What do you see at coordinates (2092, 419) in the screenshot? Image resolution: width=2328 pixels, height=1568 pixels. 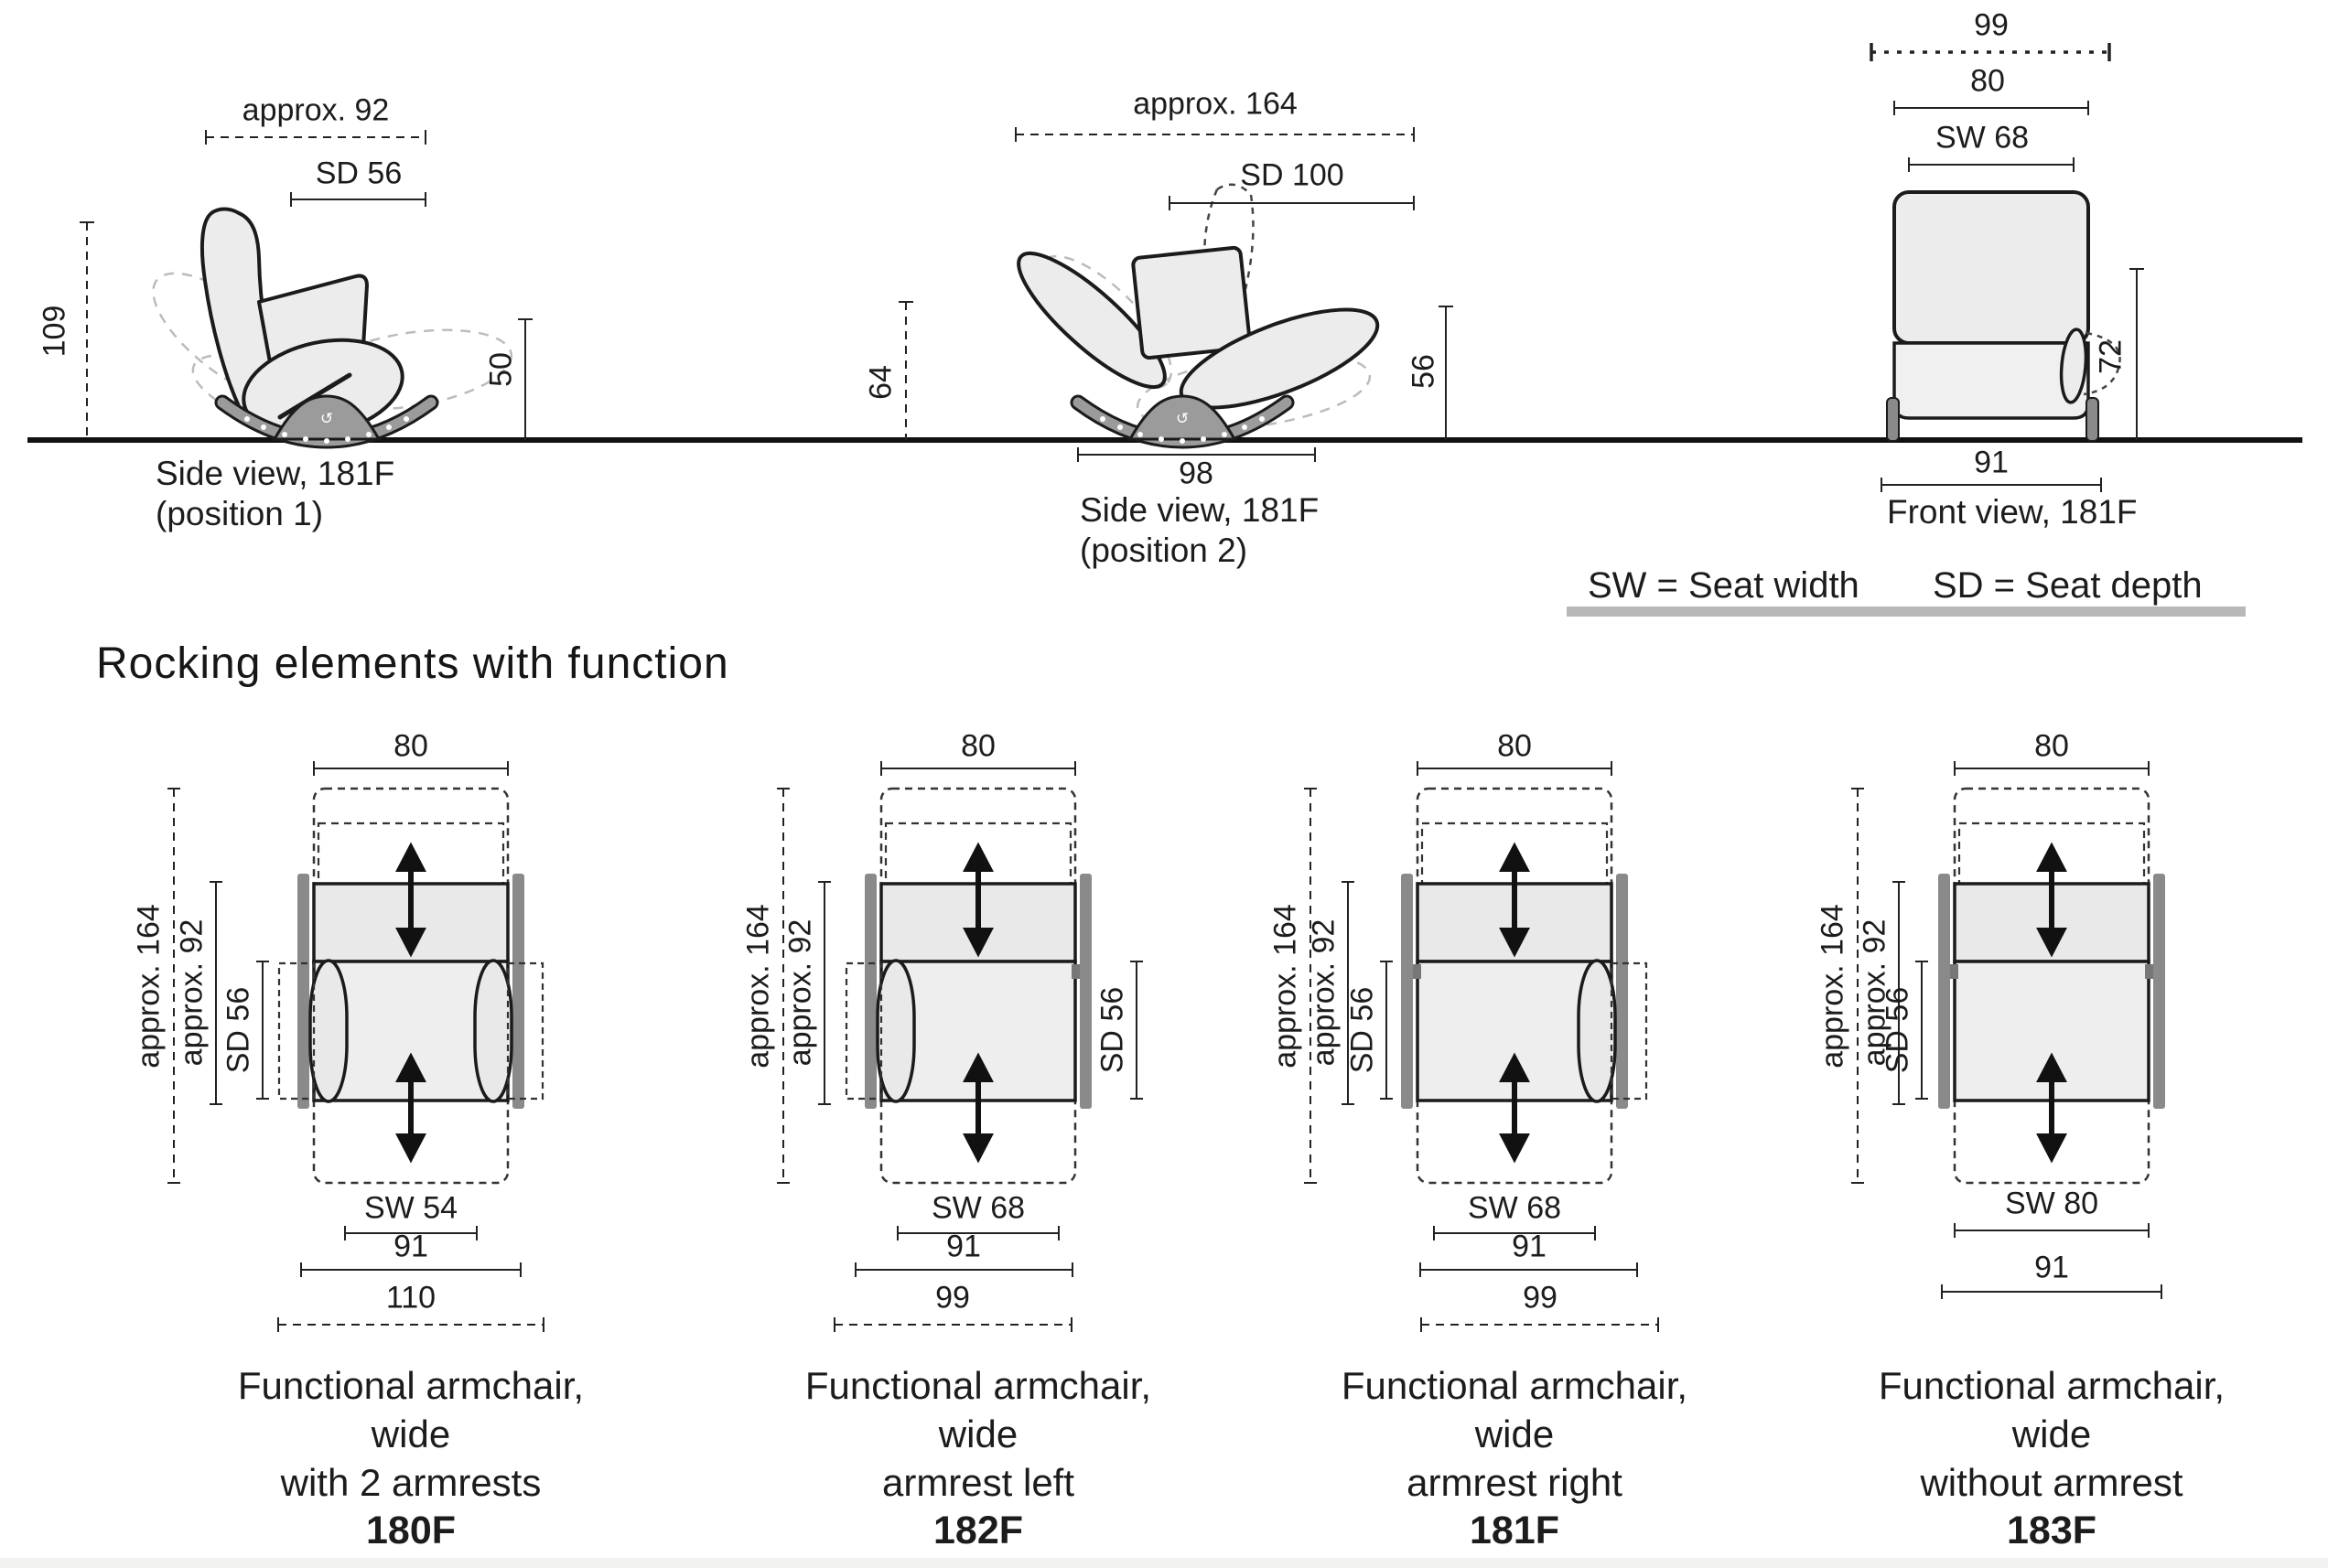 I see `leg-right` at bounding box center [2092, 419].